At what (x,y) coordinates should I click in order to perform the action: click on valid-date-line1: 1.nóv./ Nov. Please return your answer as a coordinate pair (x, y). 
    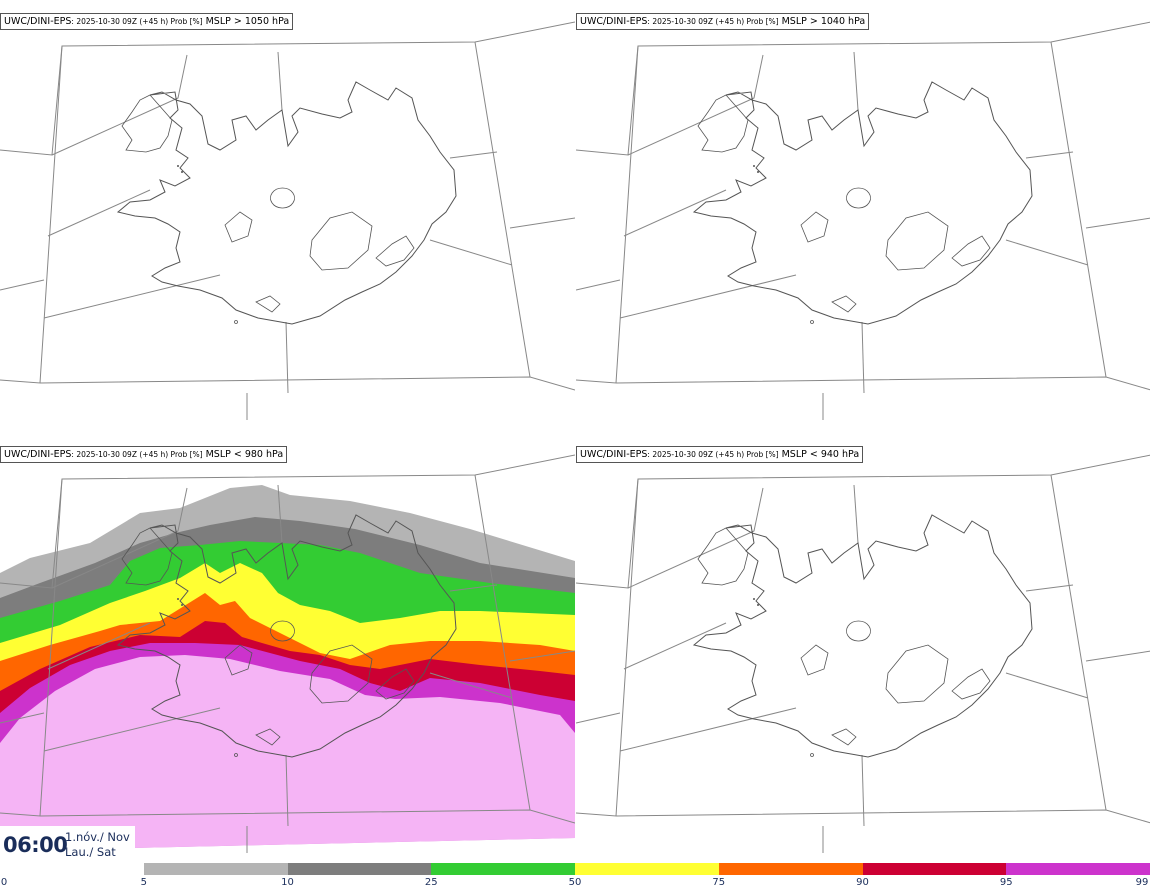
    Looking at the image, I should click on (97, 837).